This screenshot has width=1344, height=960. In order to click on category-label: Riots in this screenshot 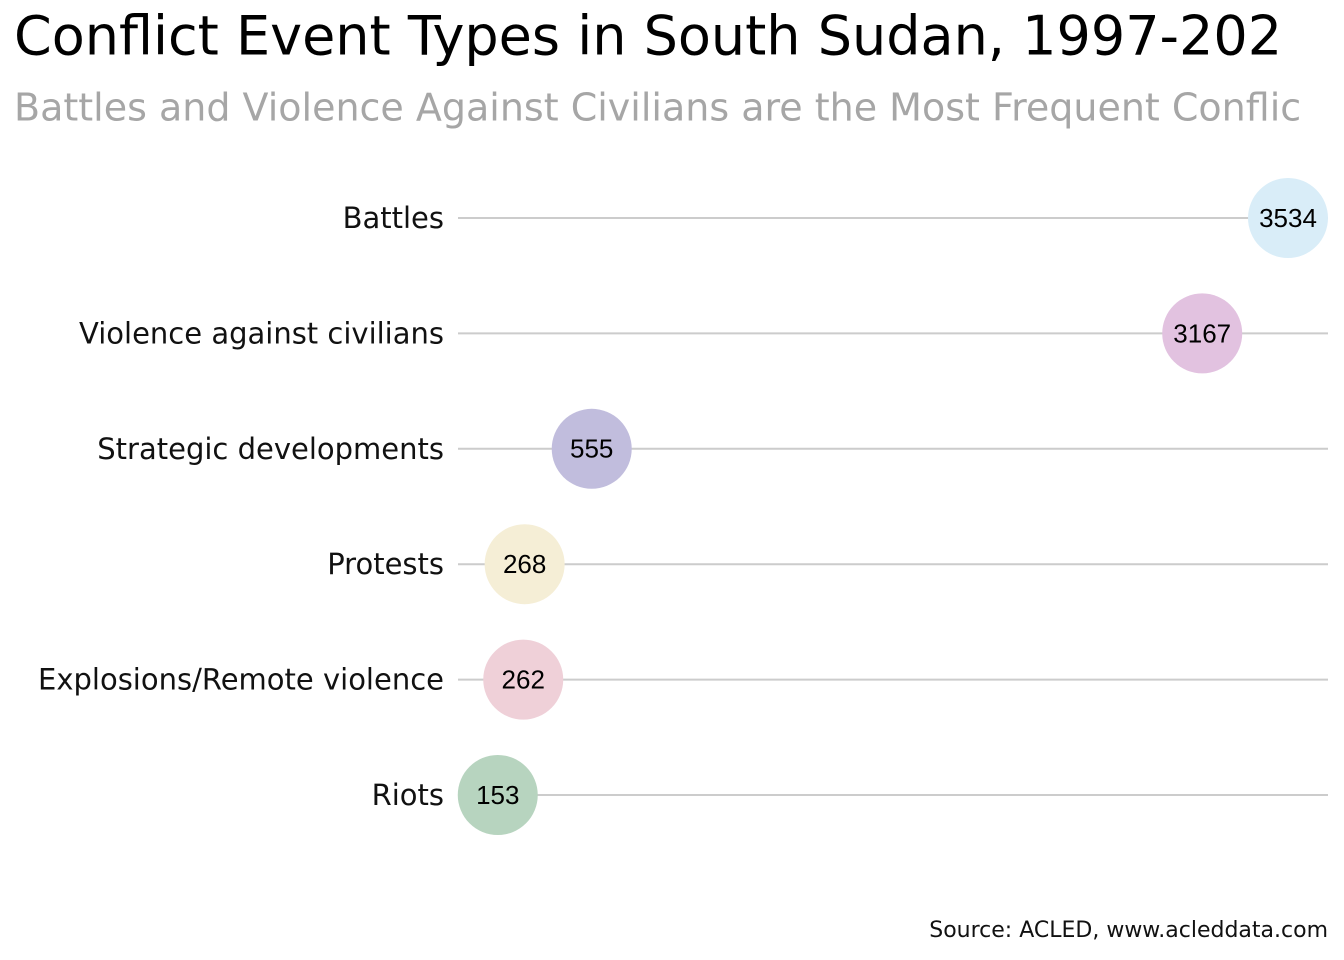, I will do `click(408, 795)`.